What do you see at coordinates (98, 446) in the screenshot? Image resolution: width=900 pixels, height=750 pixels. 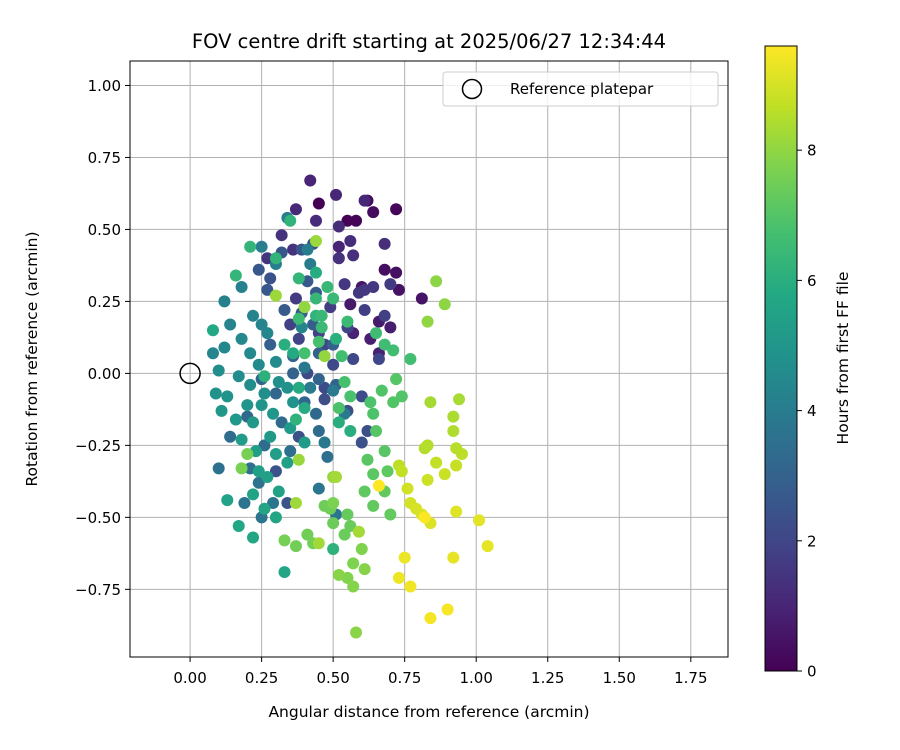 I see `y-tick-label: −0.25` at bounding box center [98, 446].